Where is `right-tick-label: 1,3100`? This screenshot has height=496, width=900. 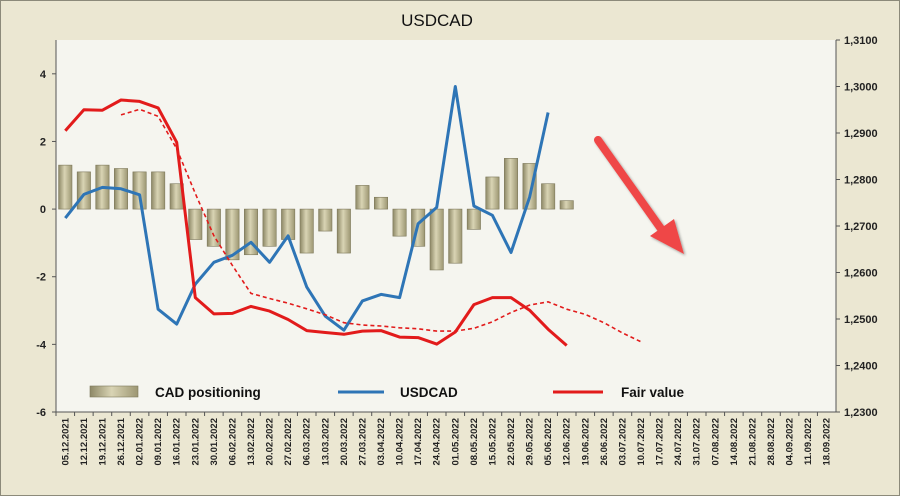
right-tick-label: 1,3100 is located at coordinates (861, 41).